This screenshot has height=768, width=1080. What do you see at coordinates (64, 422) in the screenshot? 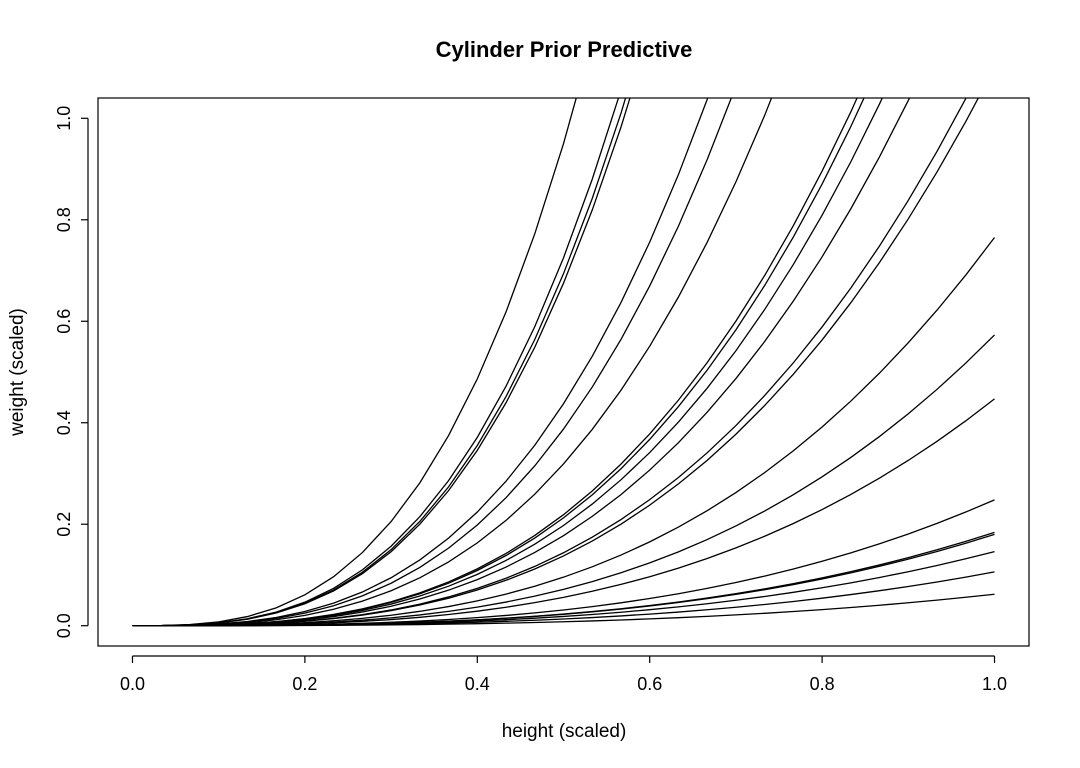
I see `y-tick-label: 0.4` at bounding box center [64, 422].